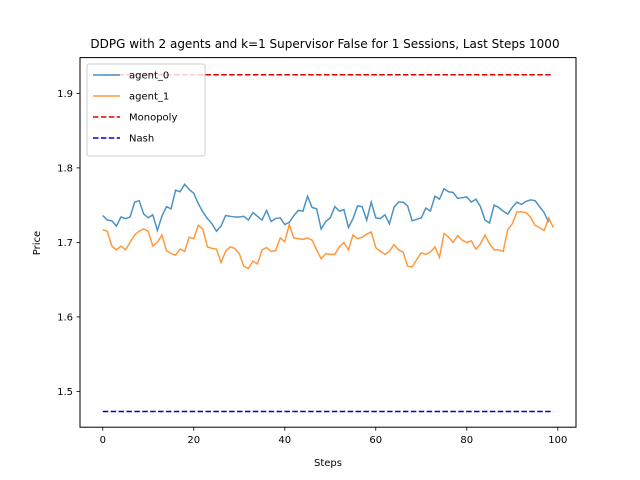 The image size is (640, 480). What do you see at coordinates (466, 440) in the screenshot?
I see `x-tick-label: 80` at bounding box center [466, 440].